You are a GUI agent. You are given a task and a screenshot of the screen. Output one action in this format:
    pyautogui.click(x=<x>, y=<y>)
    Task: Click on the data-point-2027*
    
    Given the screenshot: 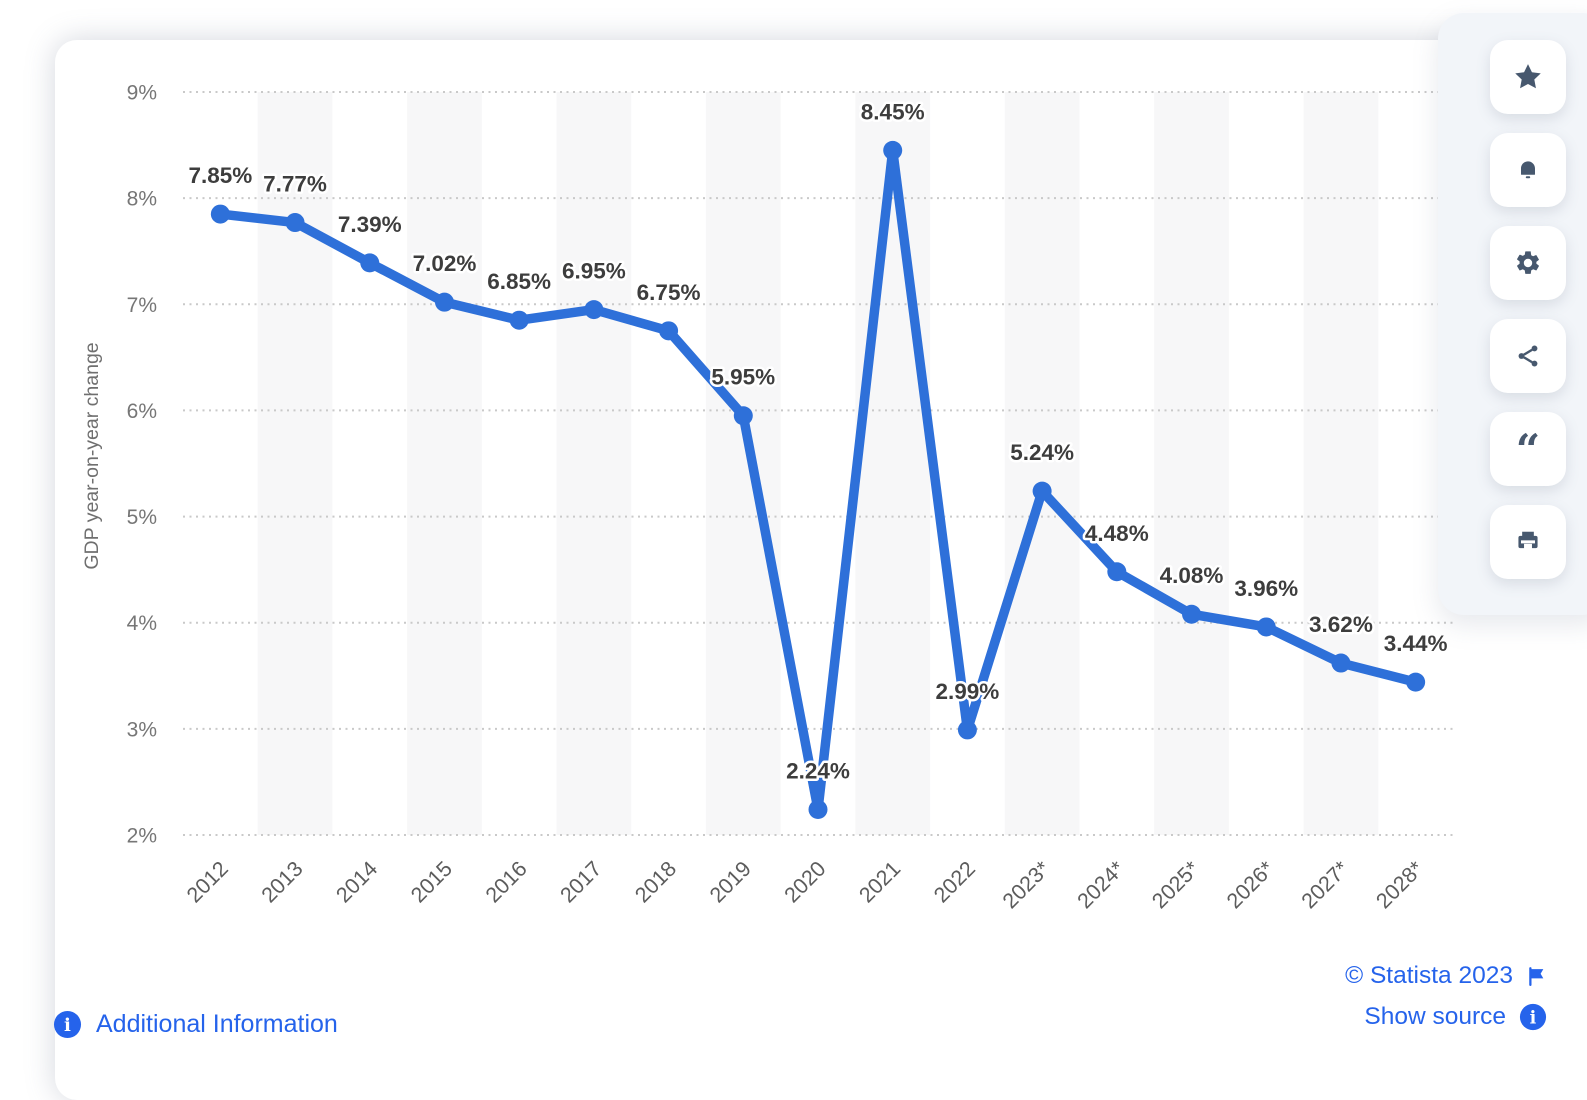 What is the action you would take?
    pyautogui.click(x=1341, y=663)
    